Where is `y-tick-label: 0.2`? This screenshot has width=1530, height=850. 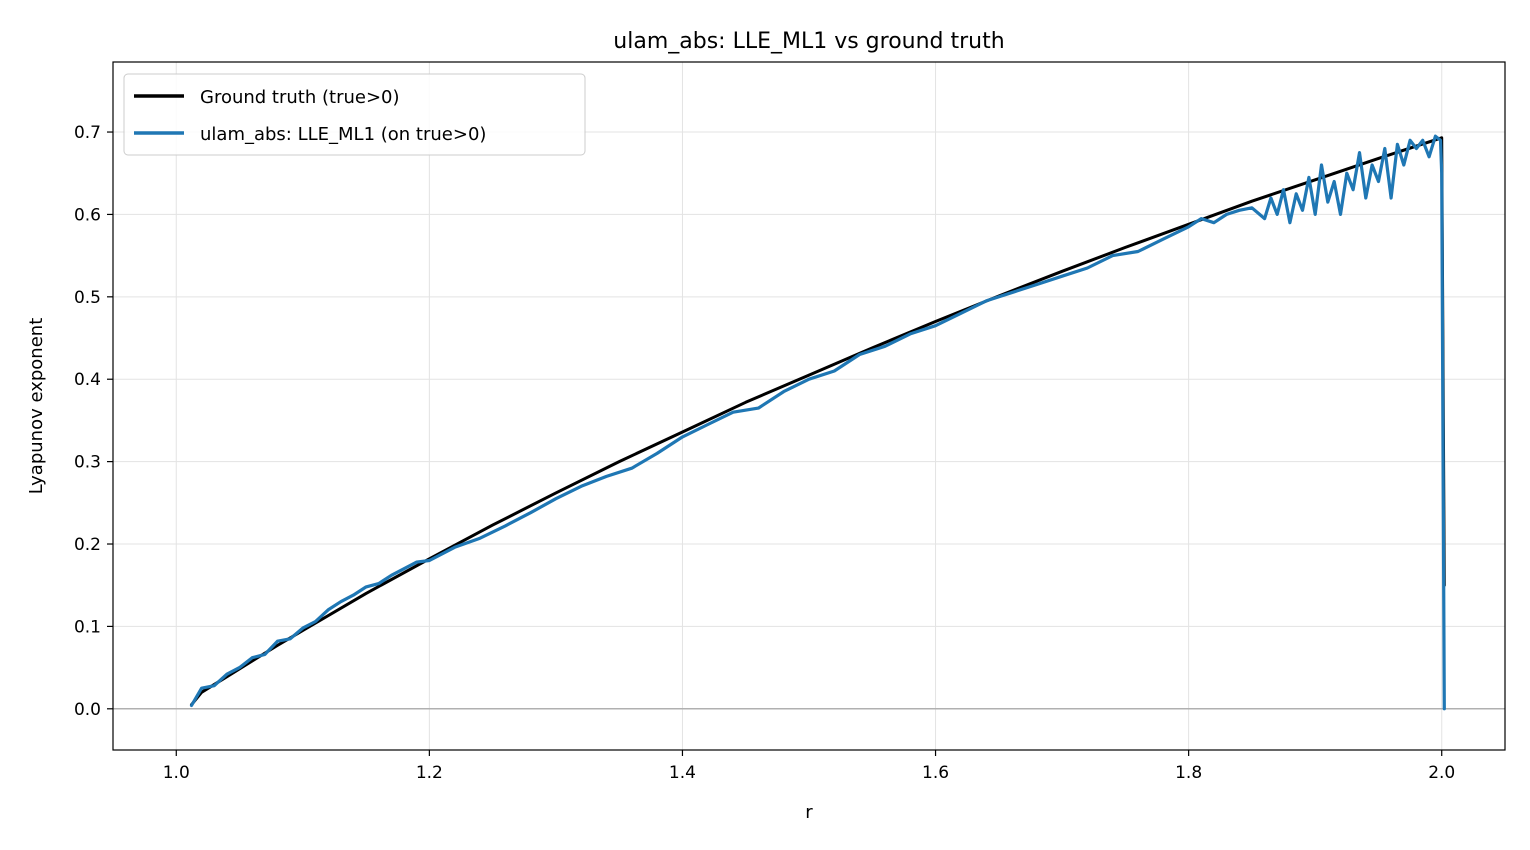 y-tick-label: 0.2 is located at coordinates (87, 545).